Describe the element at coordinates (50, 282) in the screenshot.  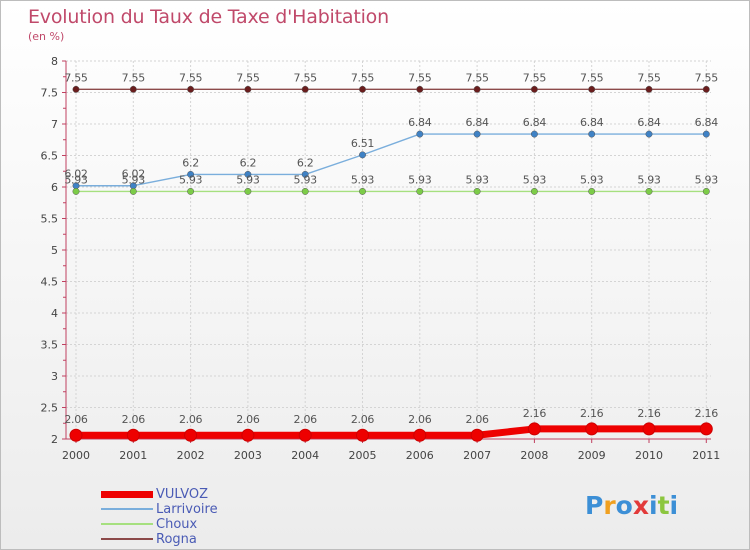
I see `y-tick-label: 4.5` at that location.